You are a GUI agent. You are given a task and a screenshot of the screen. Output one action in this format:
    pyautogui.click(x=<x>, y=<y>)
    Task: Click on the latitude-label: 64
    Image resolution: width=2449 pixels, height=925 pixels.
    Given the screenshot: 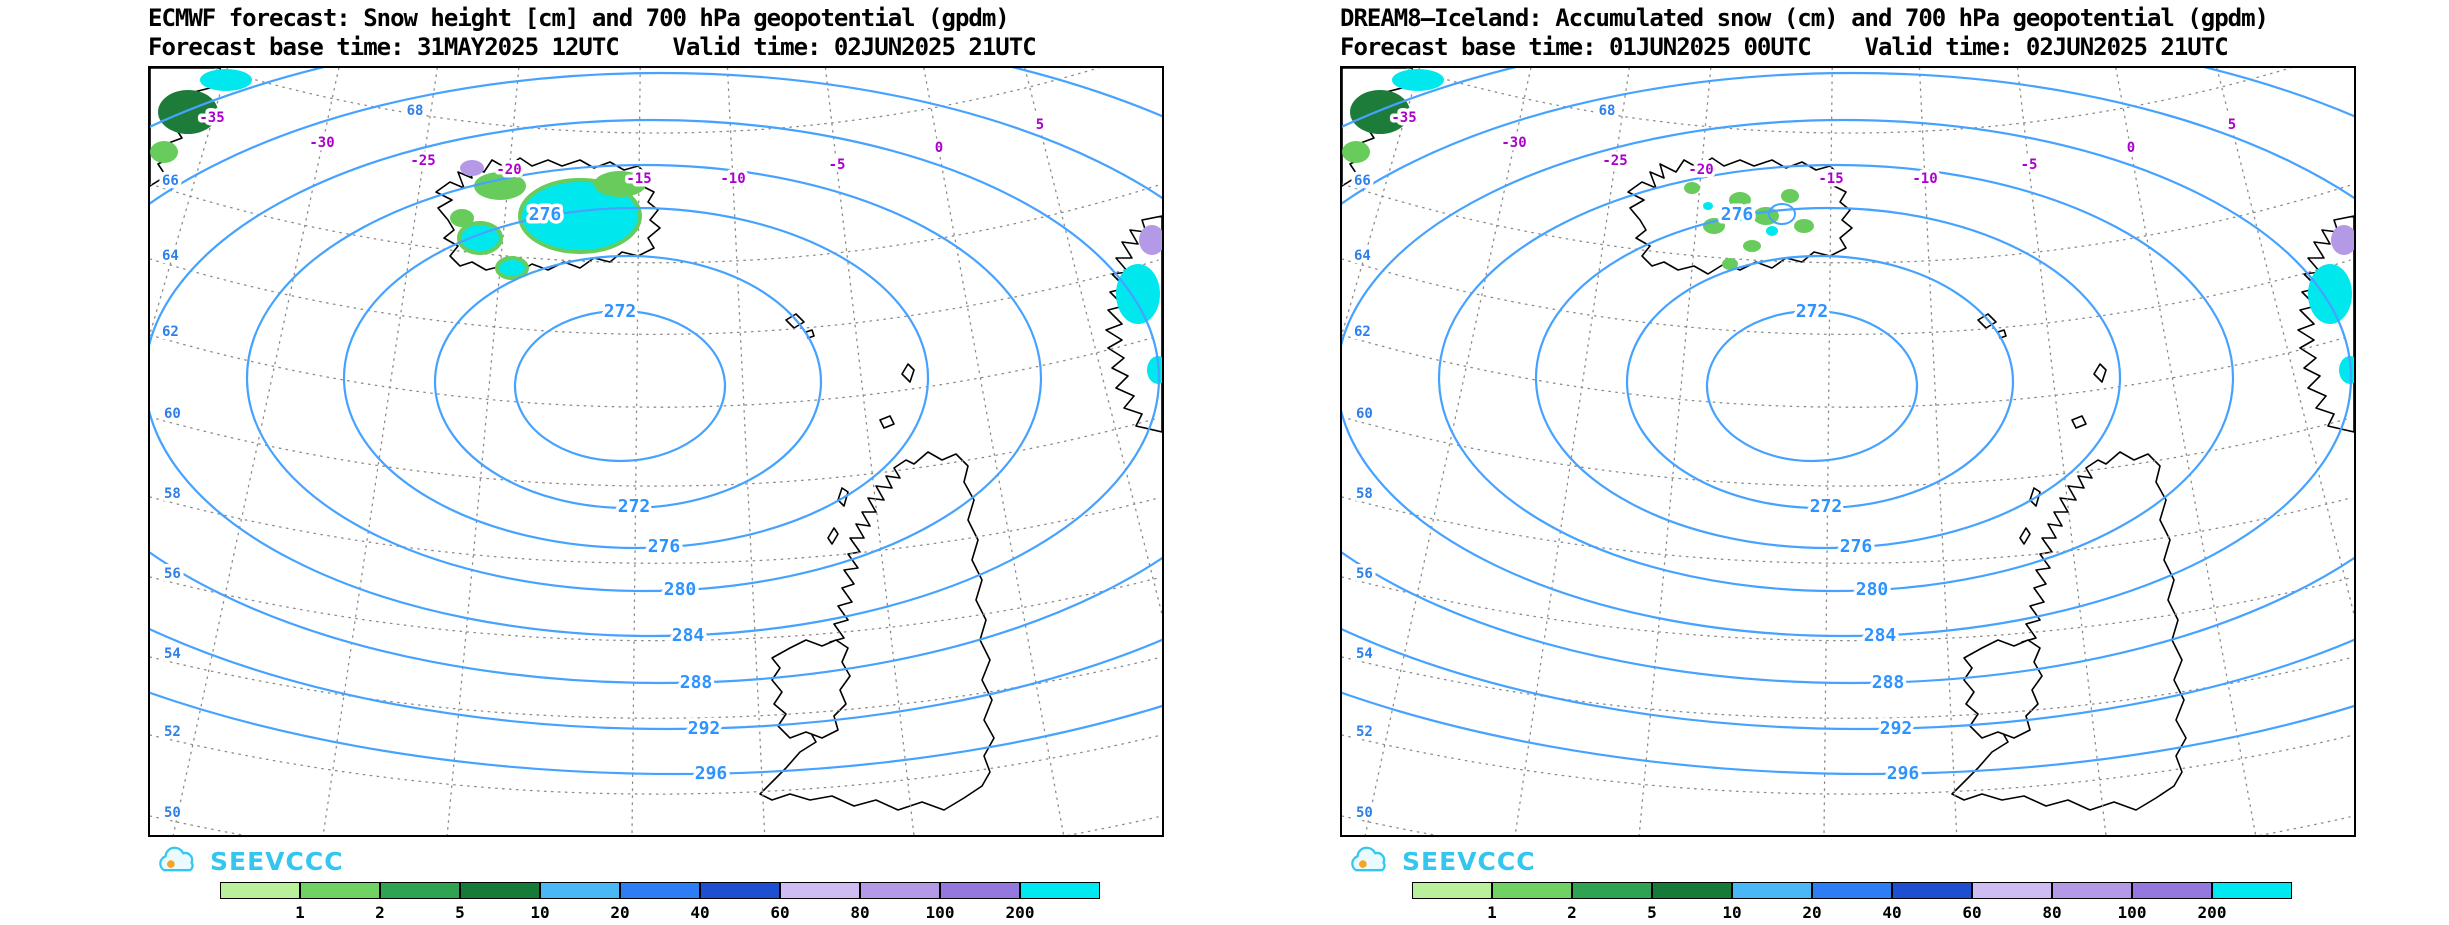 What is the action you would take?
    pyautogui.click(x=1362, y=256)
    